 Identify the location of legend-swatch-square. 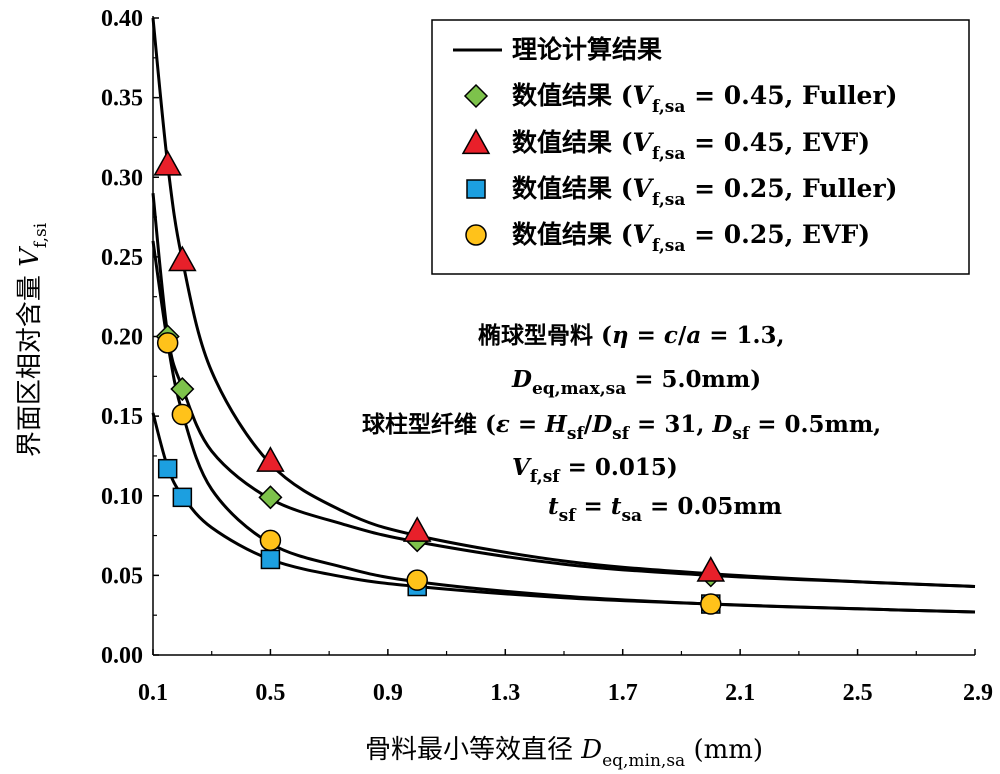
(476, 189).